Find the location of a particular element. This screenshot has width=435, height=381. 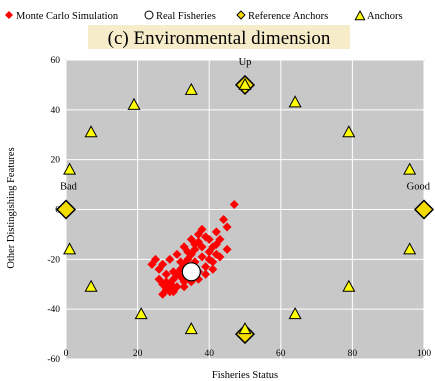

annotation-bad: Bad is located at coordinates (69, 187).